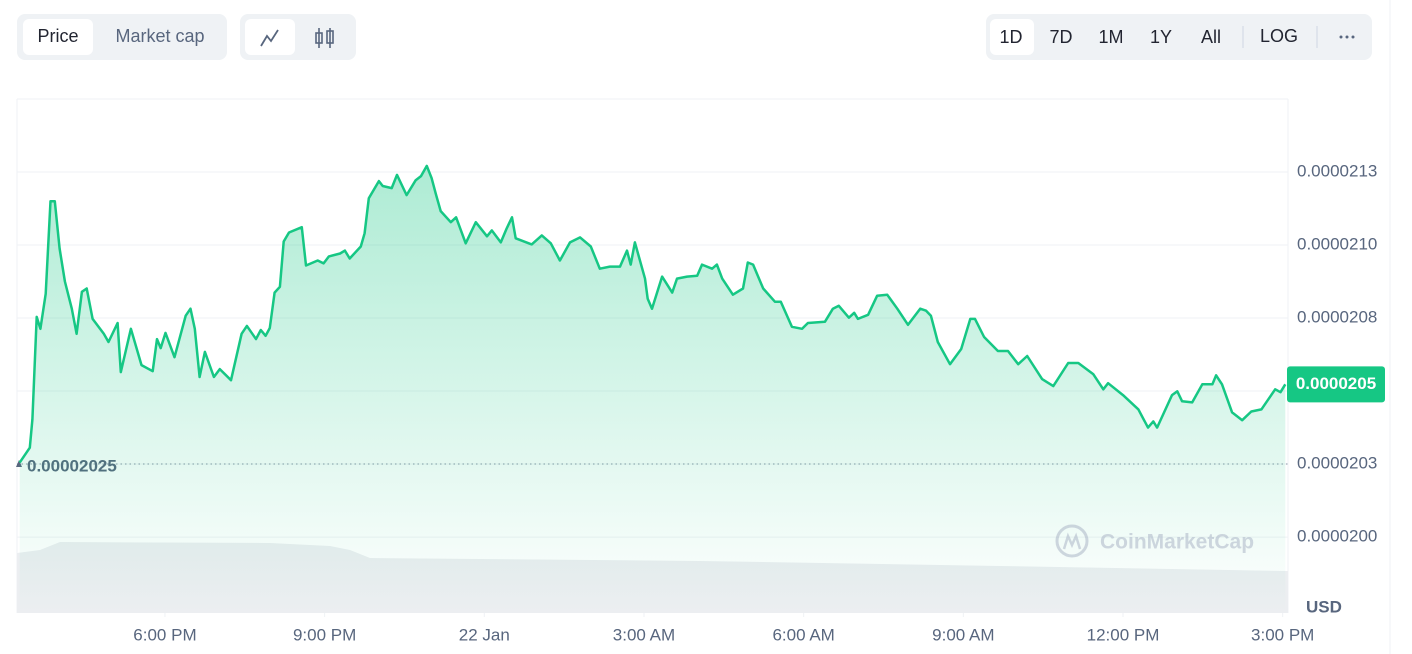 This screenshot has height=654, width=1412. I want to click on y-tick-label: 0.0000210, so click(1337, 244).